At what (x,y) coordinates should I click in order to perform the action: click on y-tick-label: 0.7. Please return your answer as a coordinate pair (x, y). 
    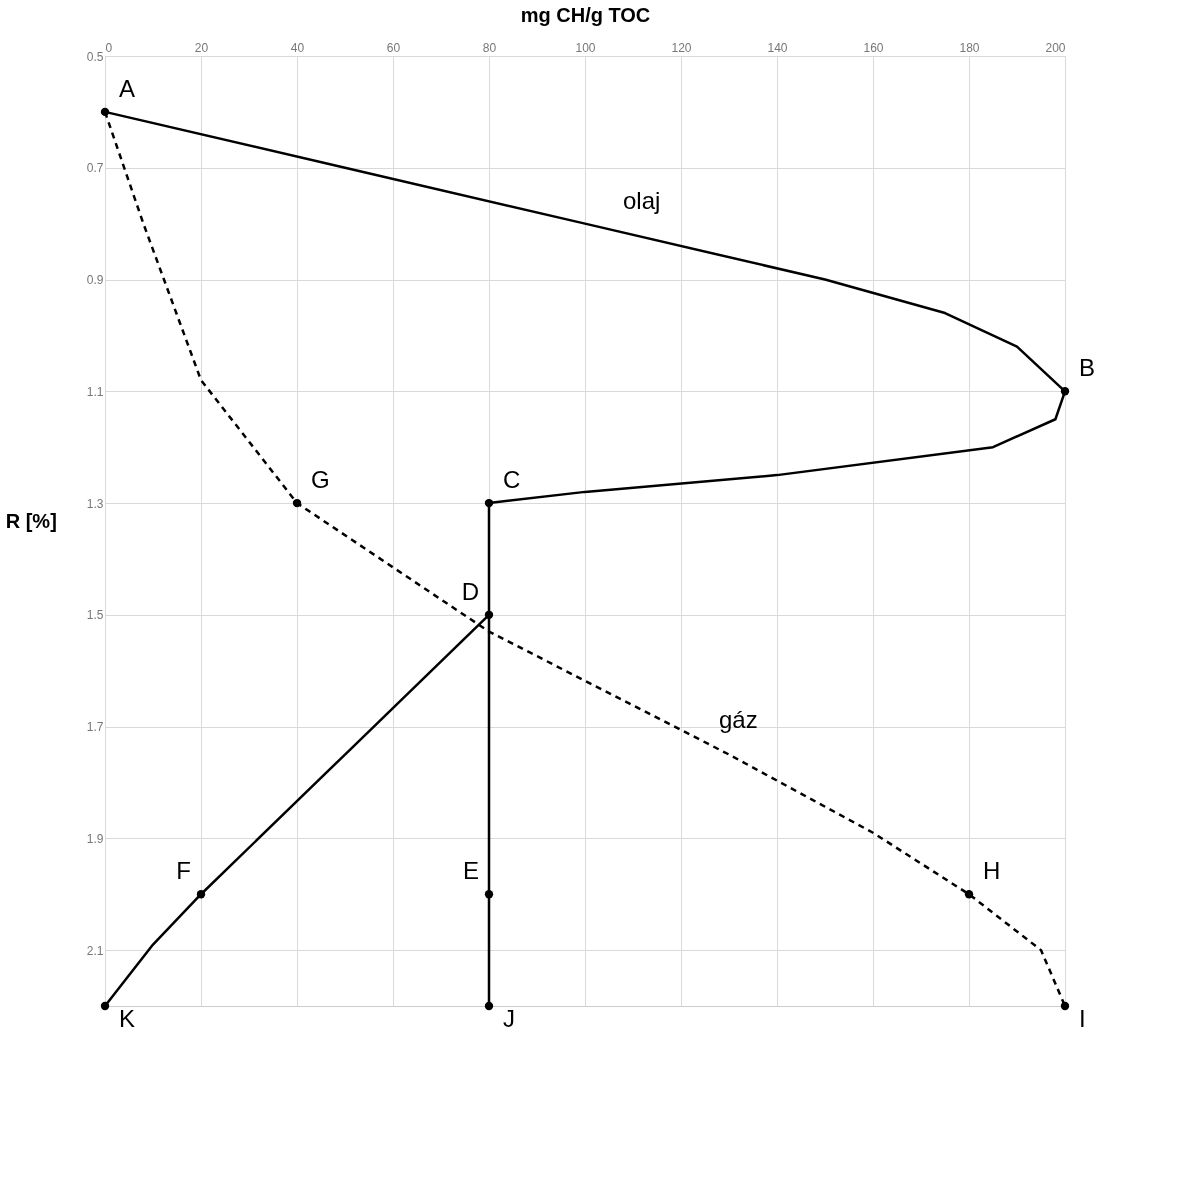
    Looking at the image, I should click on (95, 168).